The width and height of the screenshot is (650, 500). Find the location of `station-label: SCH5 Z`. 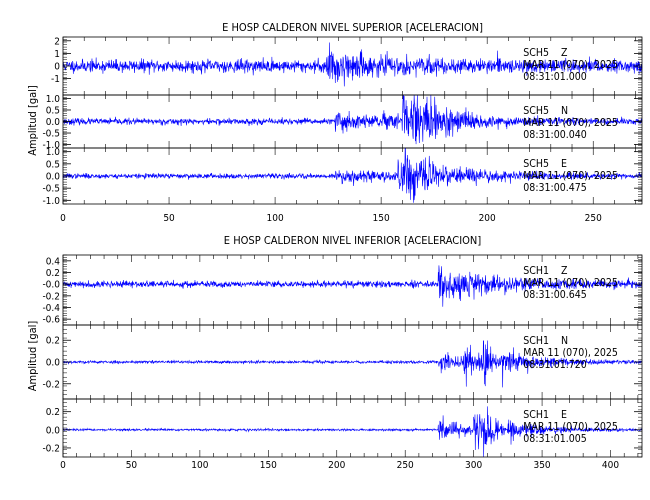

station-label: SCH5 Z is located at coordinates (545, 53).